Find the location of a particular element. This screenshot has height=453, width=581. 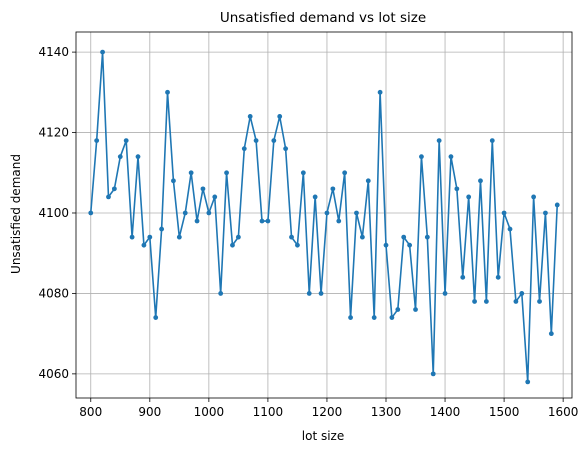

x-tick-label: 1600 is located at coordinates (563, 412).